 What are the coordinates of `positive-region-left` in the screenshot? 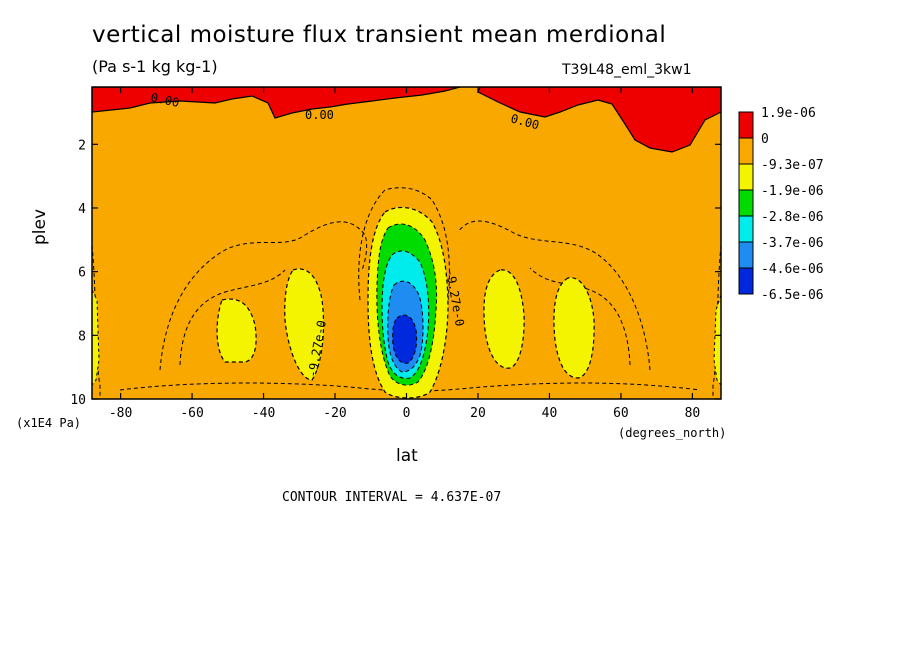 It's located at (276, 103).